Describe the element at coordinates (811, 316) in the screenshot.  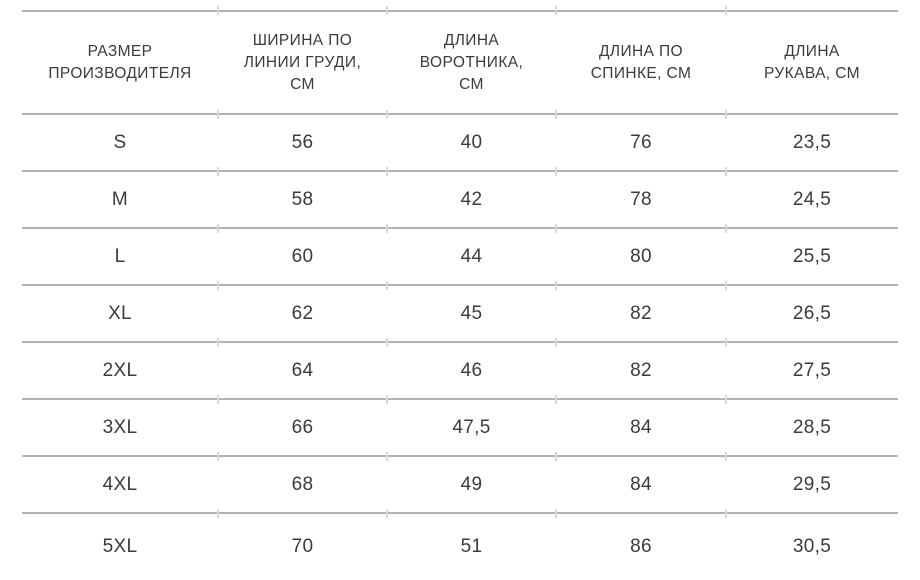
I see `table-cell: 26,5` at that location.